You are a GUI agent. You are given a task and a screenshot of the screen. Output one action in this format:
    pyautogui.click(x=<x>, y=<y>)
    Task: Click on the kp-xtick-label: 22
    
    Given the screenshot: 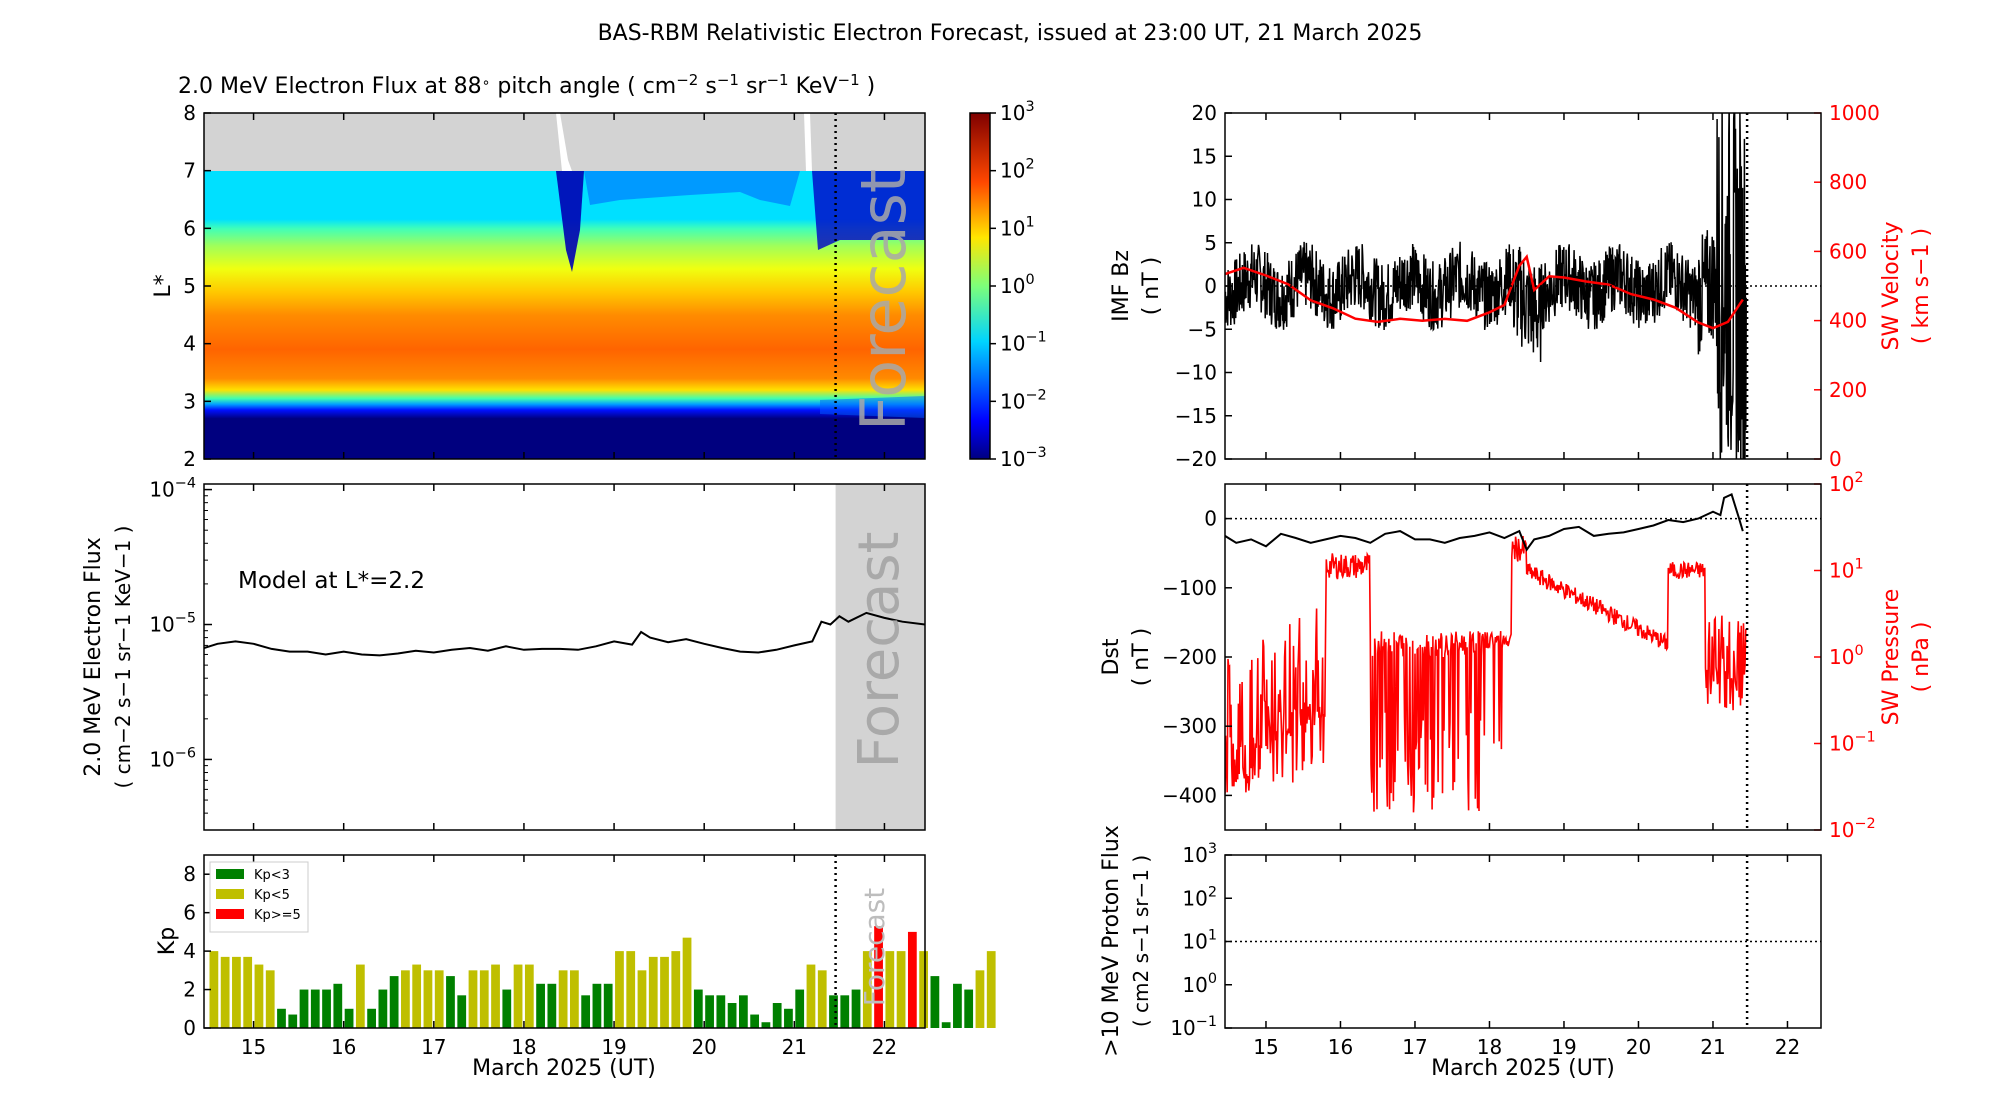 What is the action you would take?
    pyautogui.click(x=884, y=1047)
    